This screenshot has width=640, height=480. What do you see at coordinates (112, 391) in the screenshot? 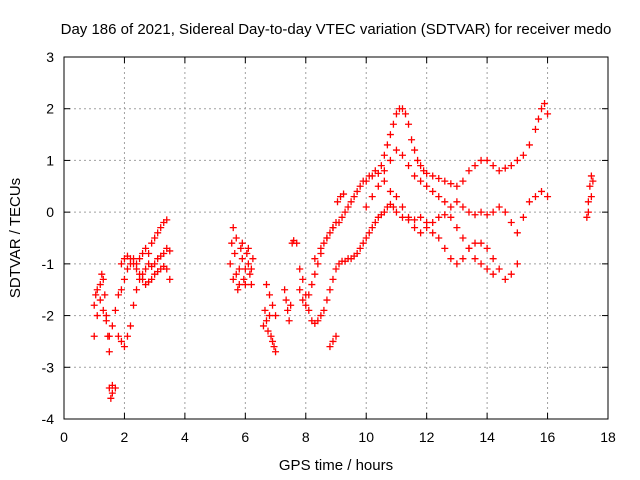
I see `series-sat-c` at bounding box center [112, 391].